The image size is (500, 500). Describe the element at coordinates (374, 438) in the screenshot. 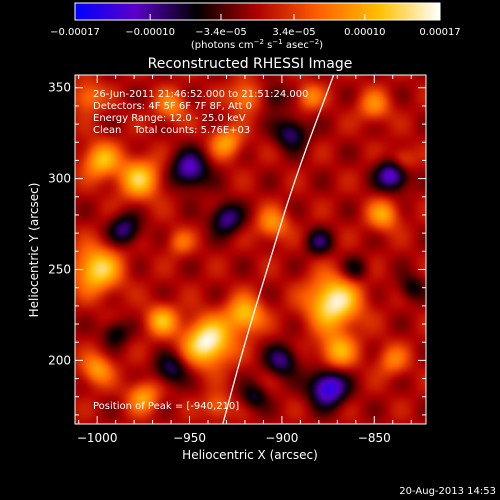

I see `x-tick-label: −850` at that location.